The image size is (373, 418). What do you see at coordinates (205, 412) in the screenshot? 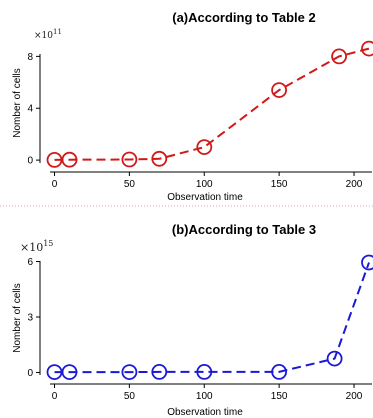
I see `x-axis-label-b: Observation time` at bounding box center [205, 412].